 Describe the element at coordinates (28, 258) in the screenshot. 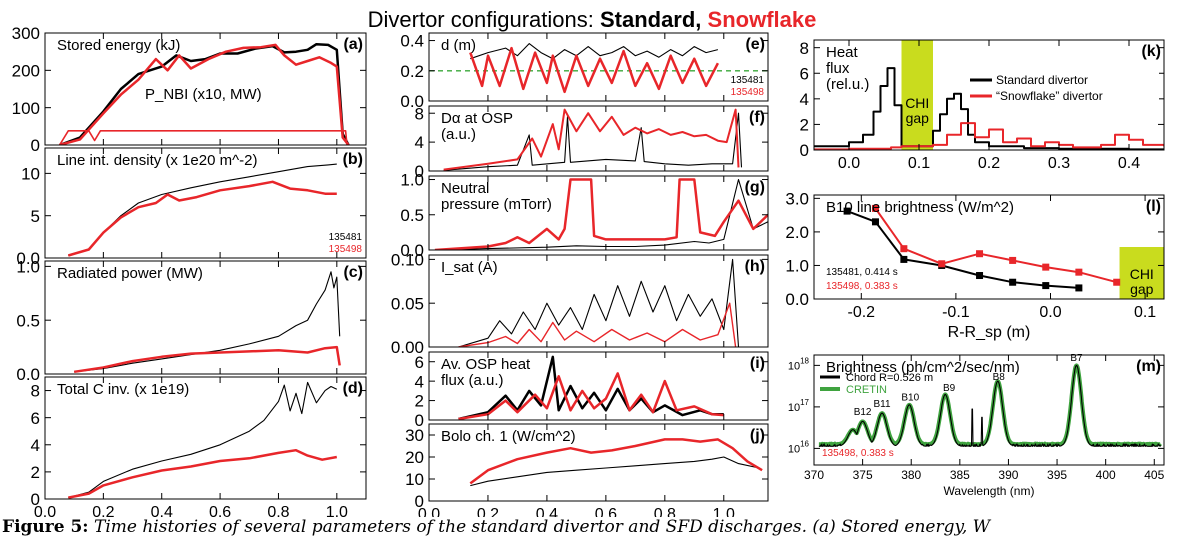

I see `ytick-label: 0.0` at that location.